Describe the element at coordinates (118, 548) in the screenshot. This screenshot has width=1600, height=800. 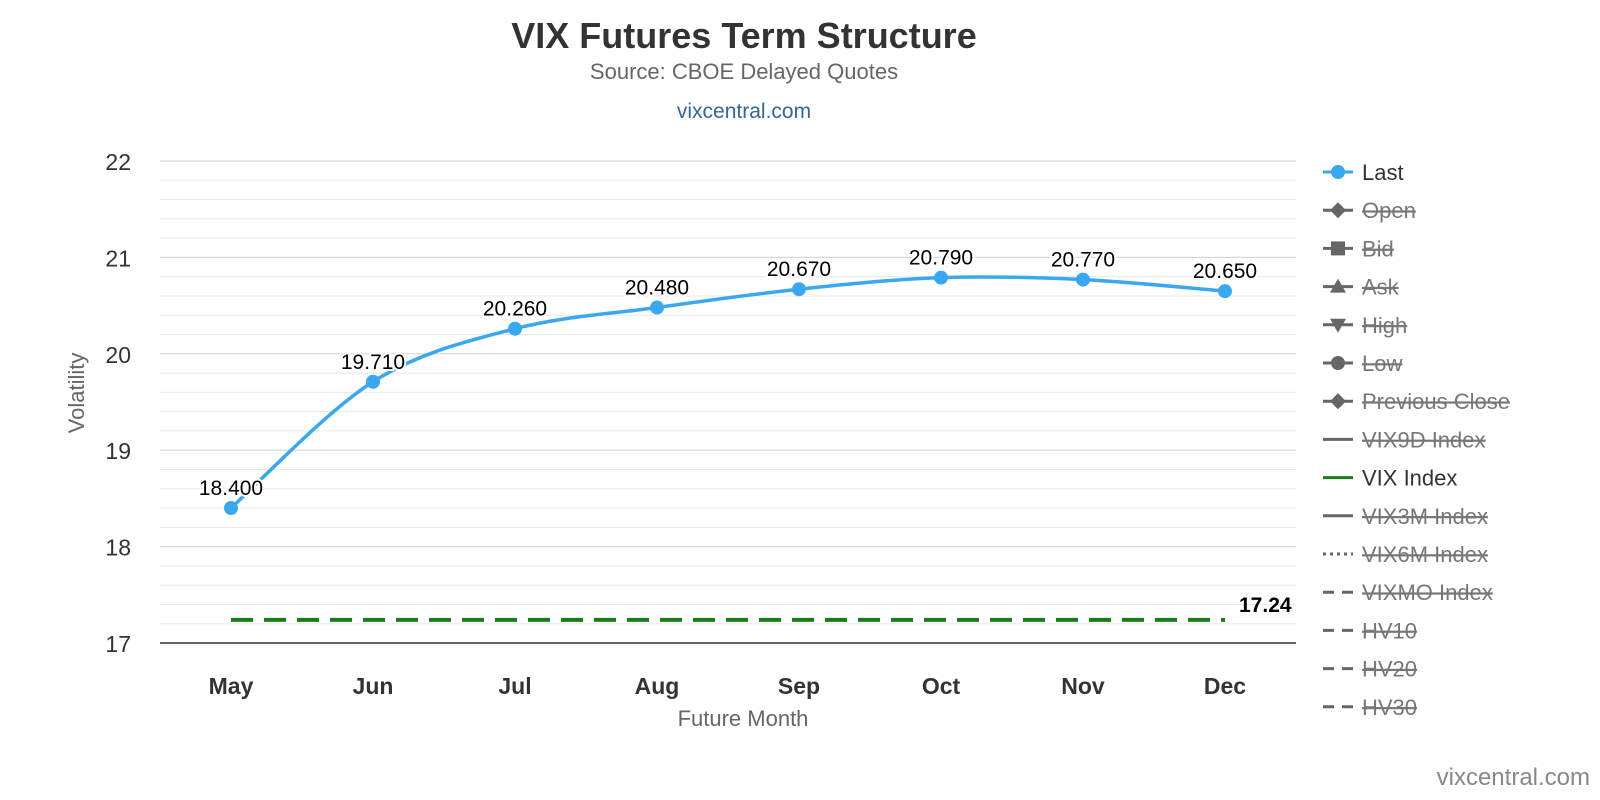
I see `y-tick-label: 18` at that location.